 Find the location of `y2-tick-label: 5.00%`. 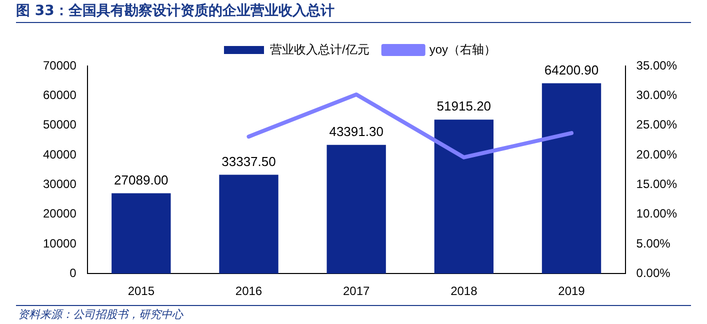

y2-tick-label: 5.00% is located at coordinates (653, 243).